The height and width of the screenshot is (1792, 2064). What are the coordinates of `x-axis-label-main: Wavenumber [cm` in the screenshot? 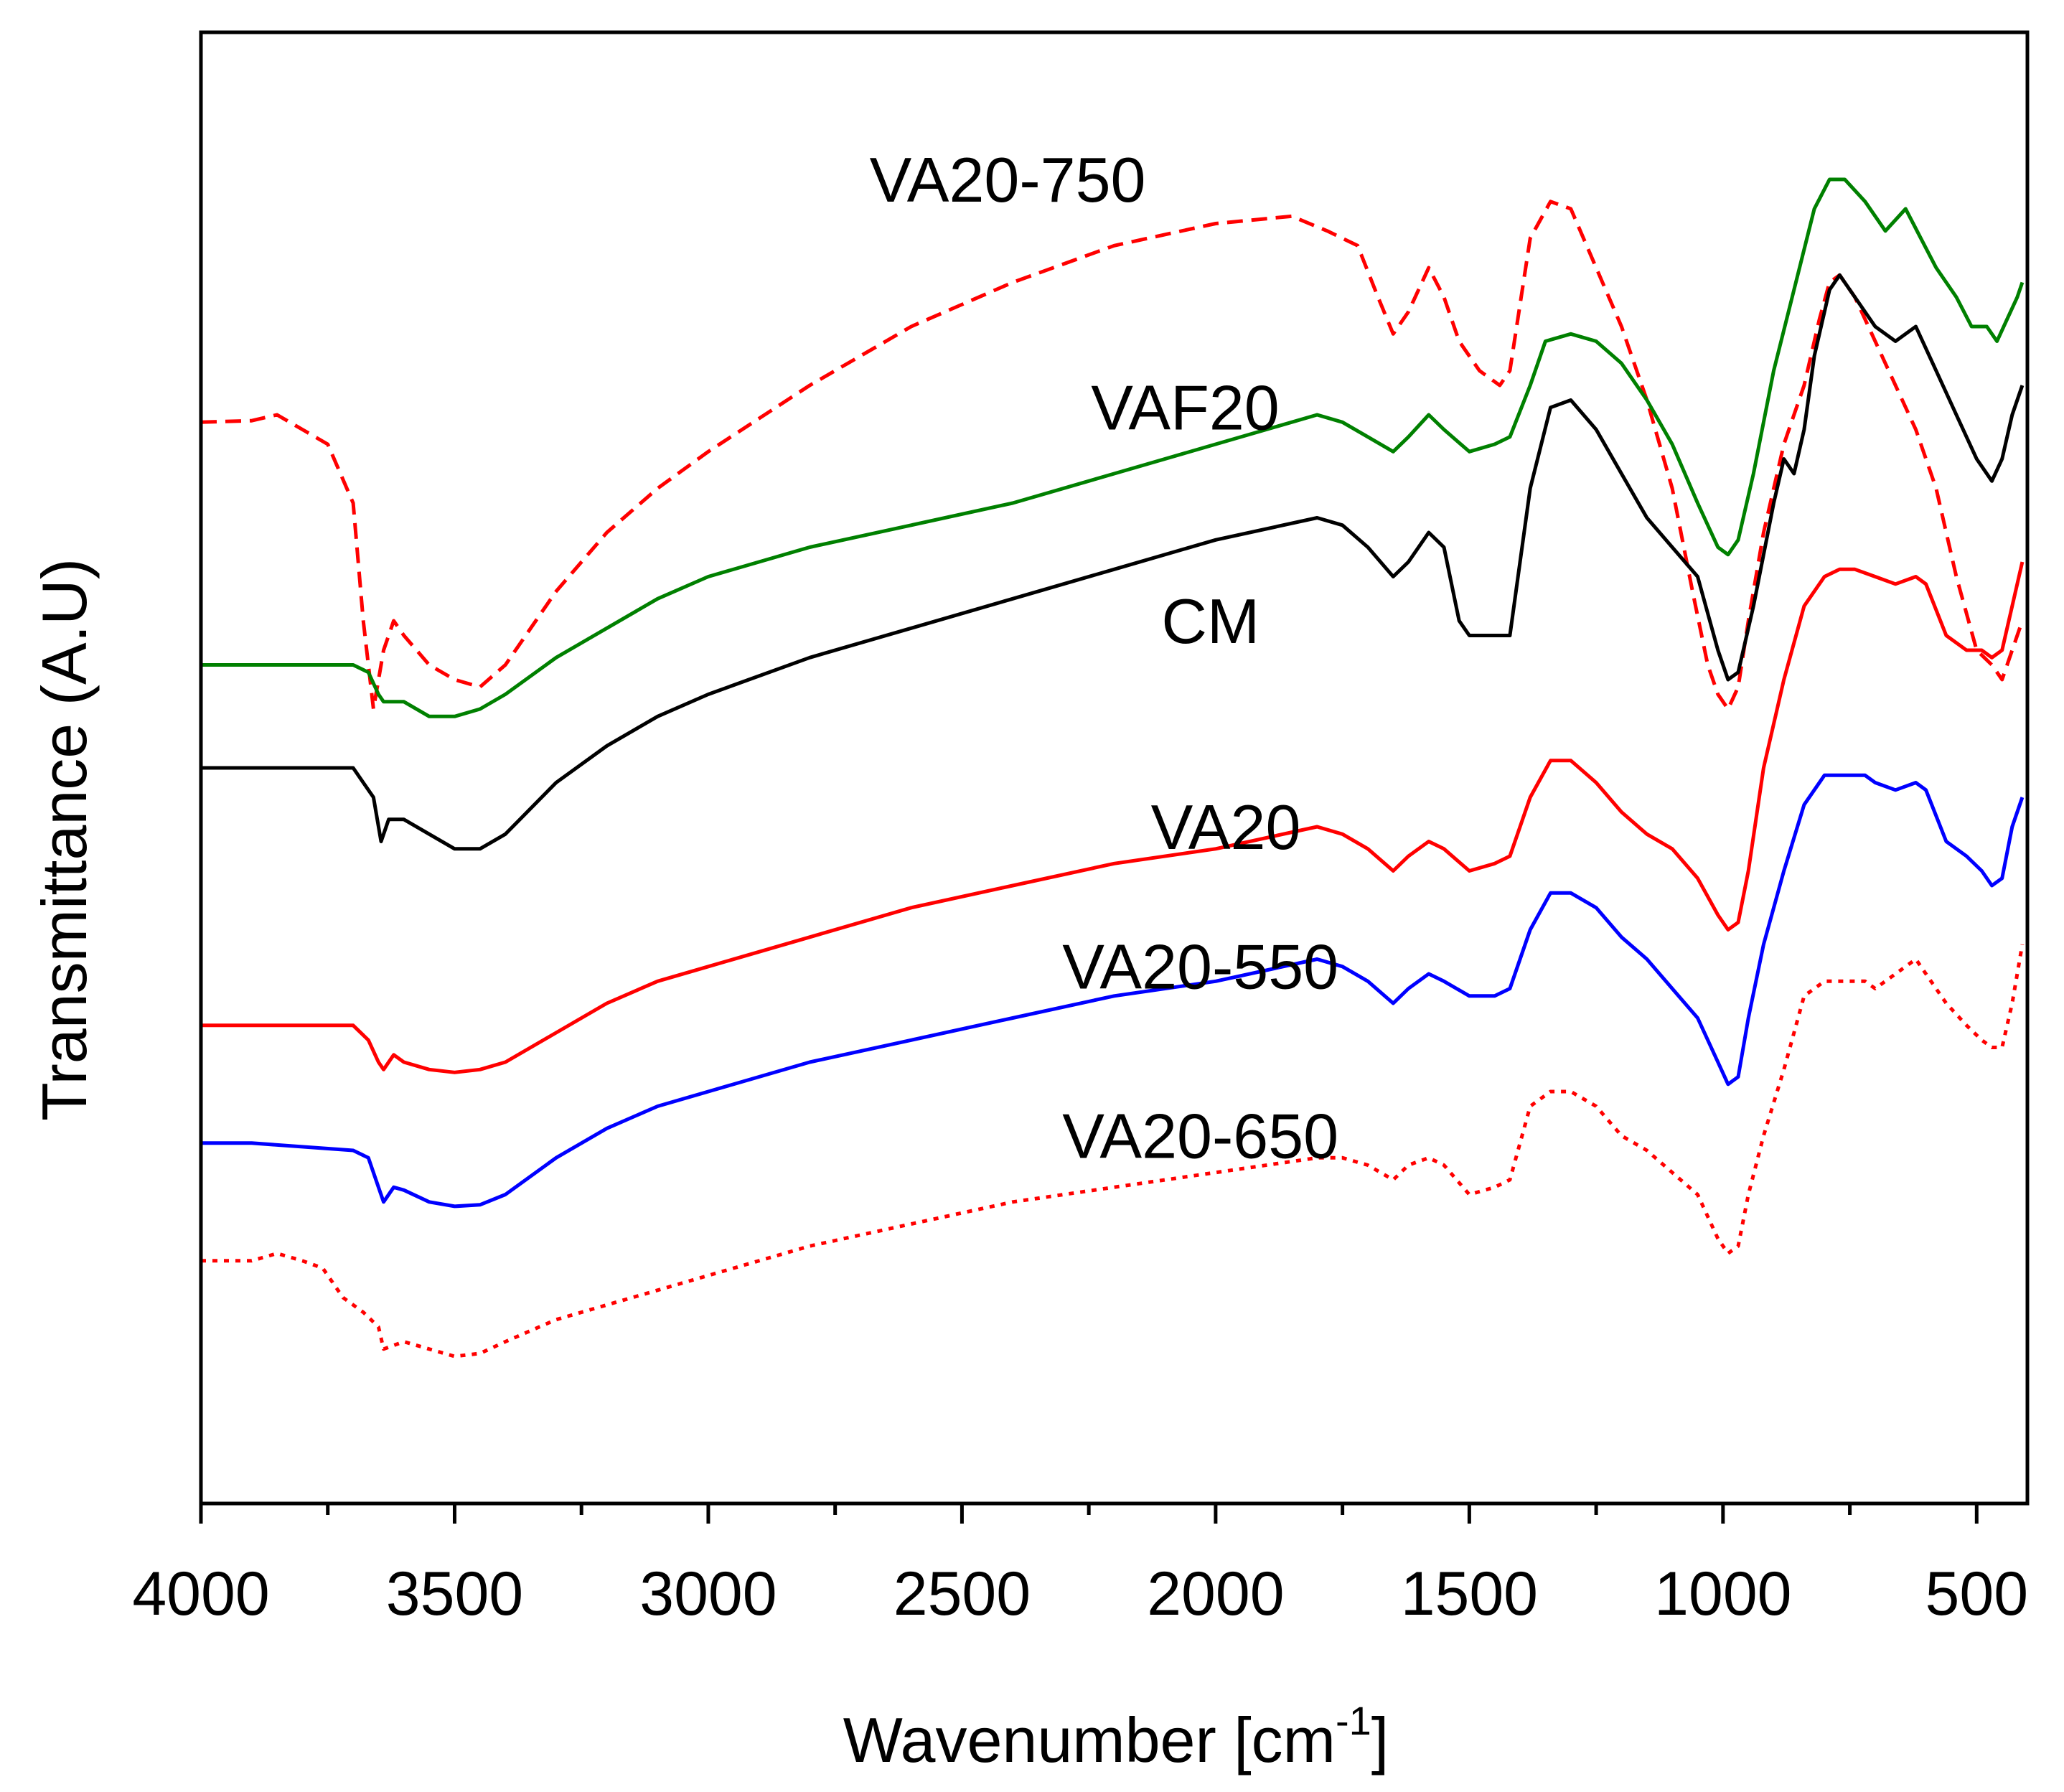 It's located at (1090, 1739).